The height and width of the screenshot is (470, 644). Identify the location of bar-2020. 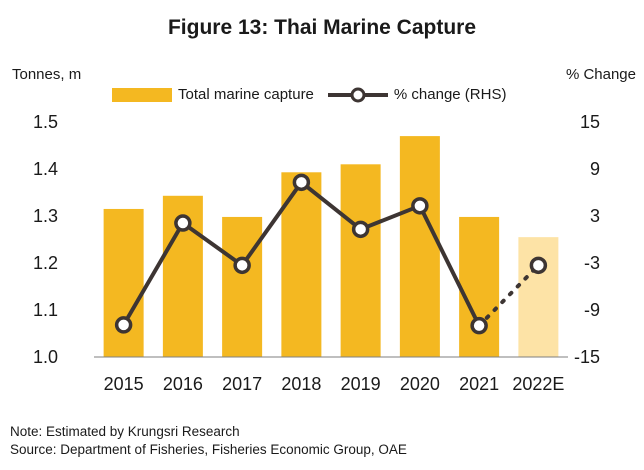
(419, 246).